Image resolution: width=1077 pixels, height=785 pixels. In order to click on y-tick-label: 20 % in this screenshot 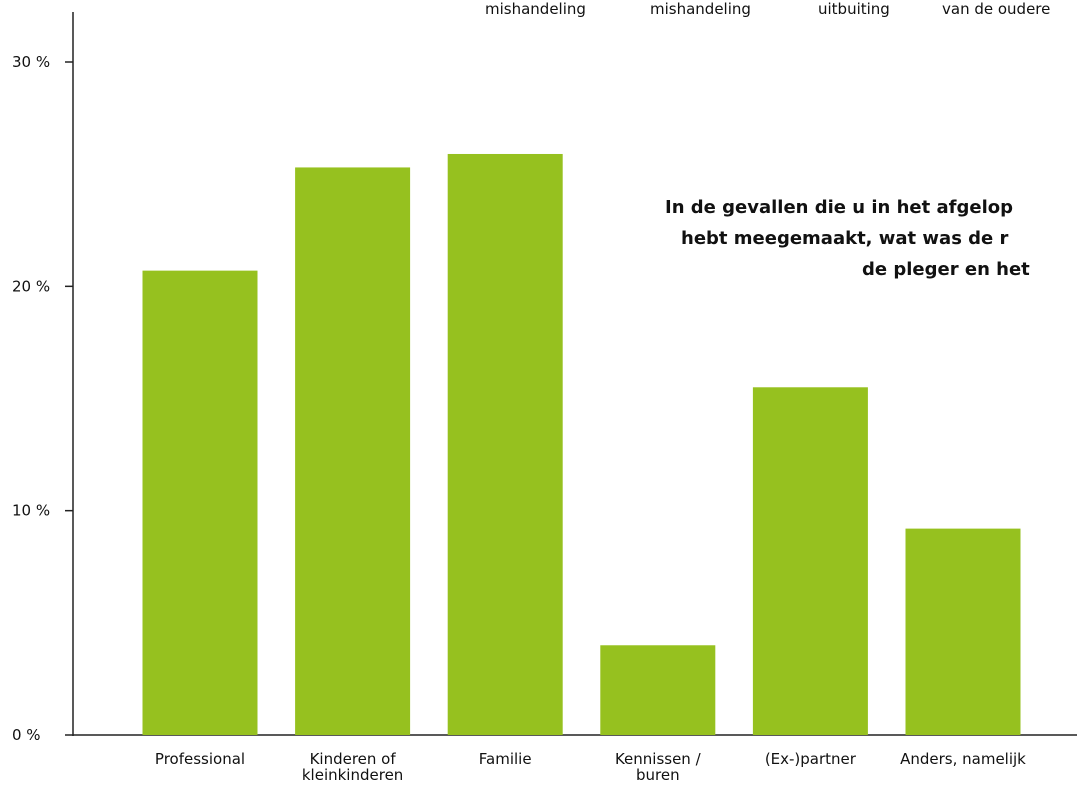, I will do `click(31, 286)`.